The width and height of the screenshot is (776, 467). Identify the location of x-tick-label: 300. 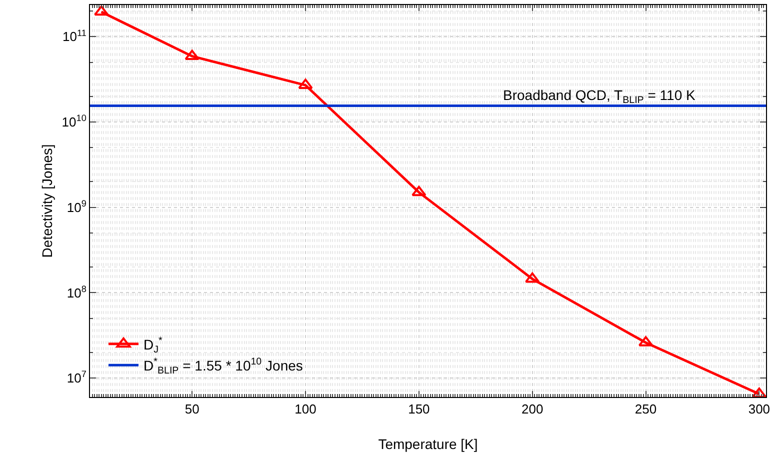
(759, 409).